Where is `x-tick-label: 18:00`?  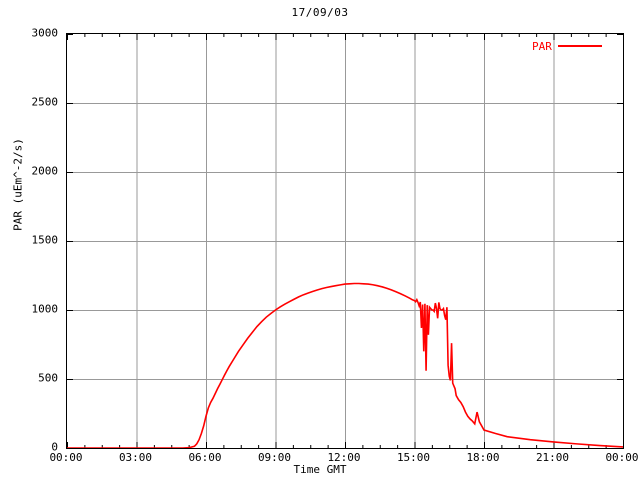
x-tick-label: 18:00 is located at coordinates (483, 457).